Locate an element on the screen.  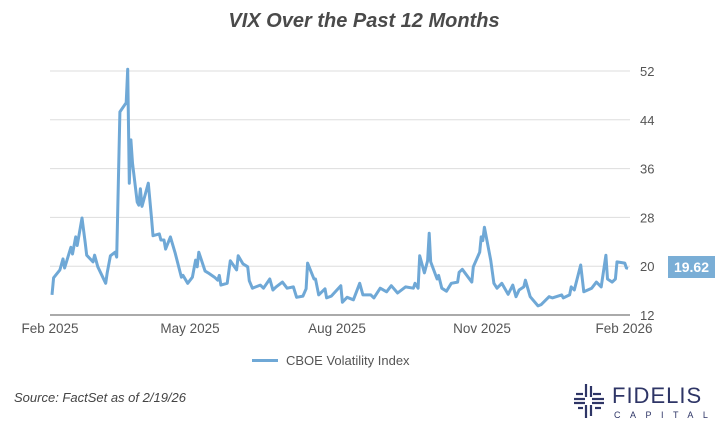
x-tick-label: Nov 2025 is located at coordinates (482, 328).